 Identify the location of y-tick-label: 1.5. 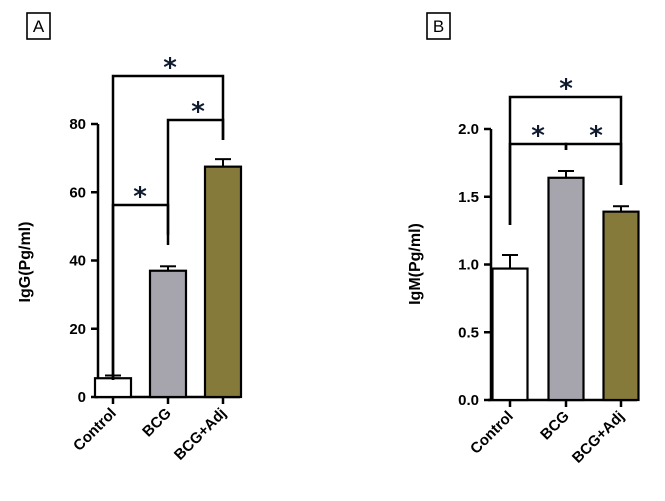
(468, 197).